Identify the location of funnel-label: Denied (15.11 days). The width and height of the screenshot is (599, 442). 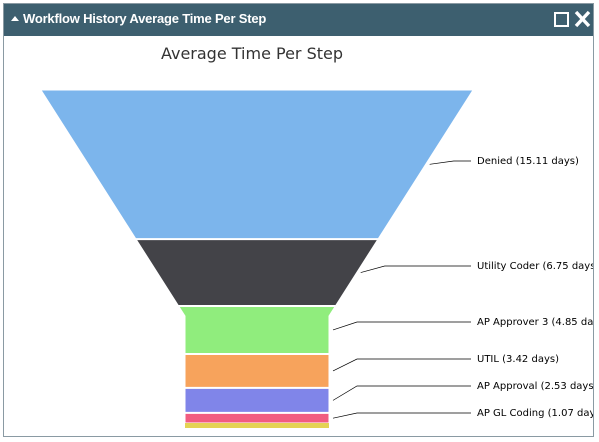
(528, 161).